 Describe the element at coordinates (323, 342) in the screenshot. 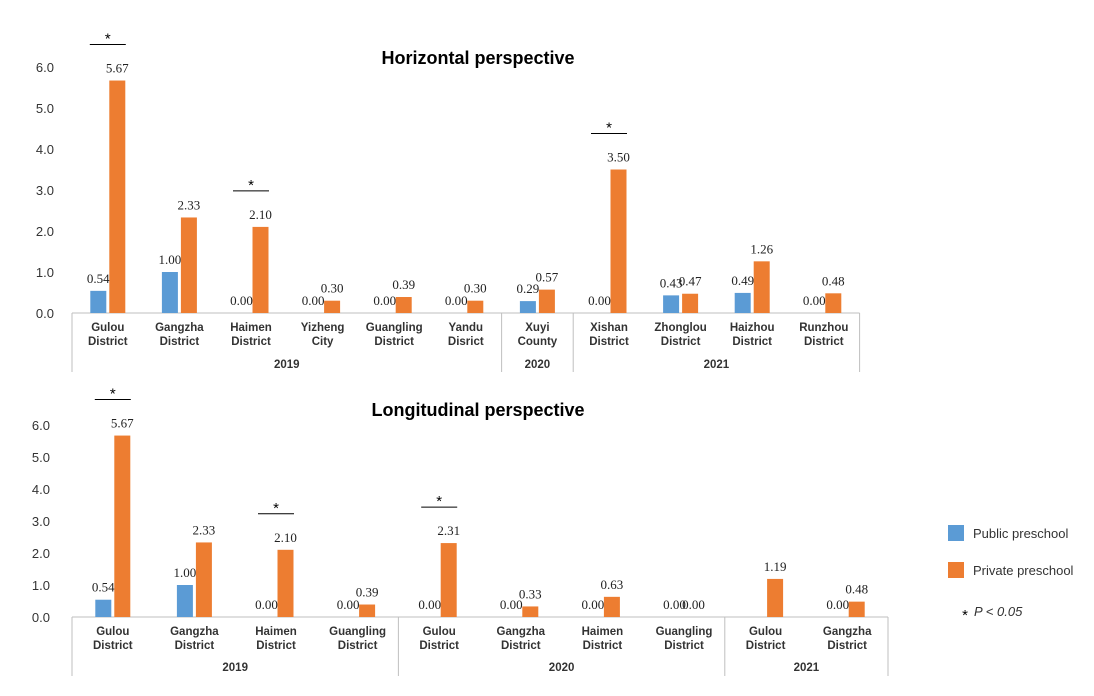

I see `category-label: City` at that location.